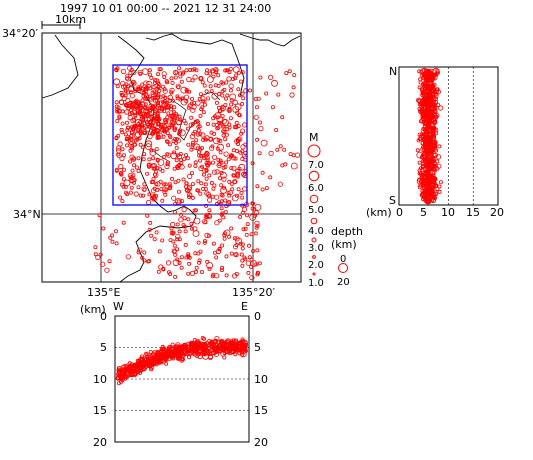 This screenshot has height=460, width=533. Describe the element at coordinates (497, 212) in the screenshot. I see `ns-tick-20: 20` at that location.